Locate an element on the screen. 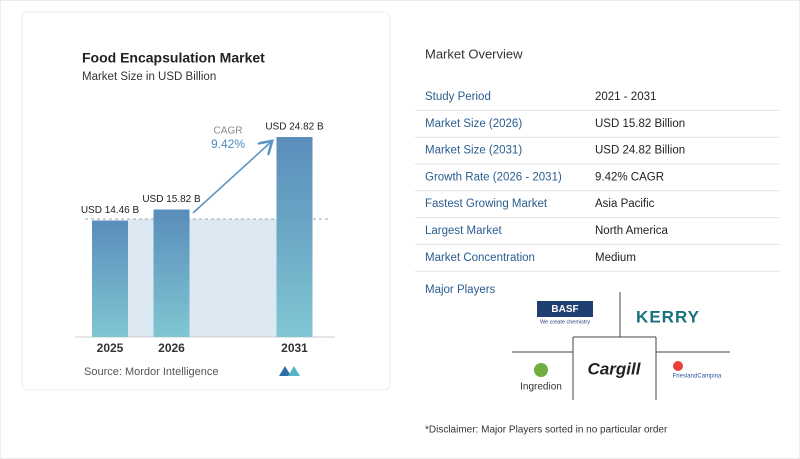 The image size is (800, 459). logo-kerry: KERRY is located at coordinates (668, 316).